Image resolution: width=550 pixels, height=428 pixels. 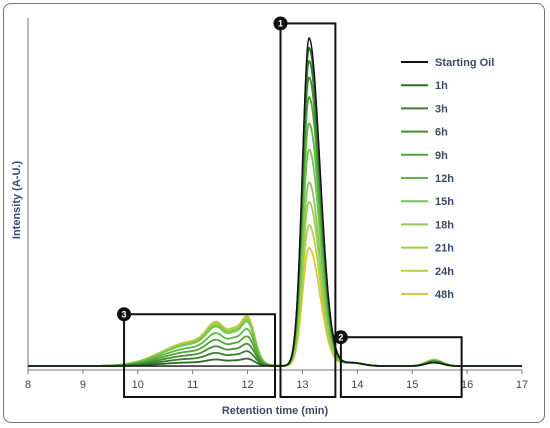 I want to click on legend: Starting Oil 1h 3h 6h 9h 12h 15h 18h 21h 24h 48h, so click(x=447, y=179).